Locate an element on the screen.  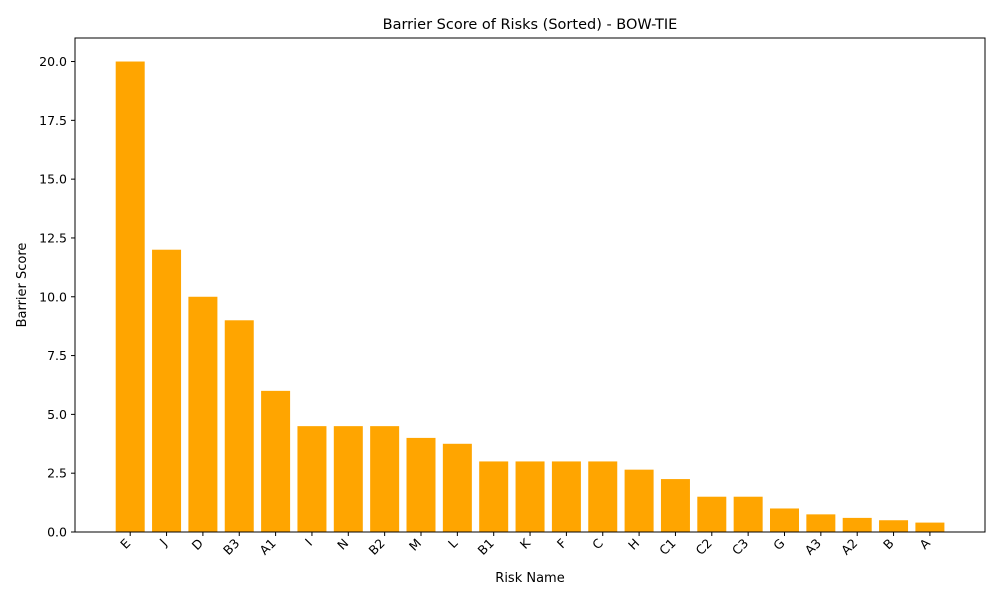
bar-j is located at coordinates (167, 390).